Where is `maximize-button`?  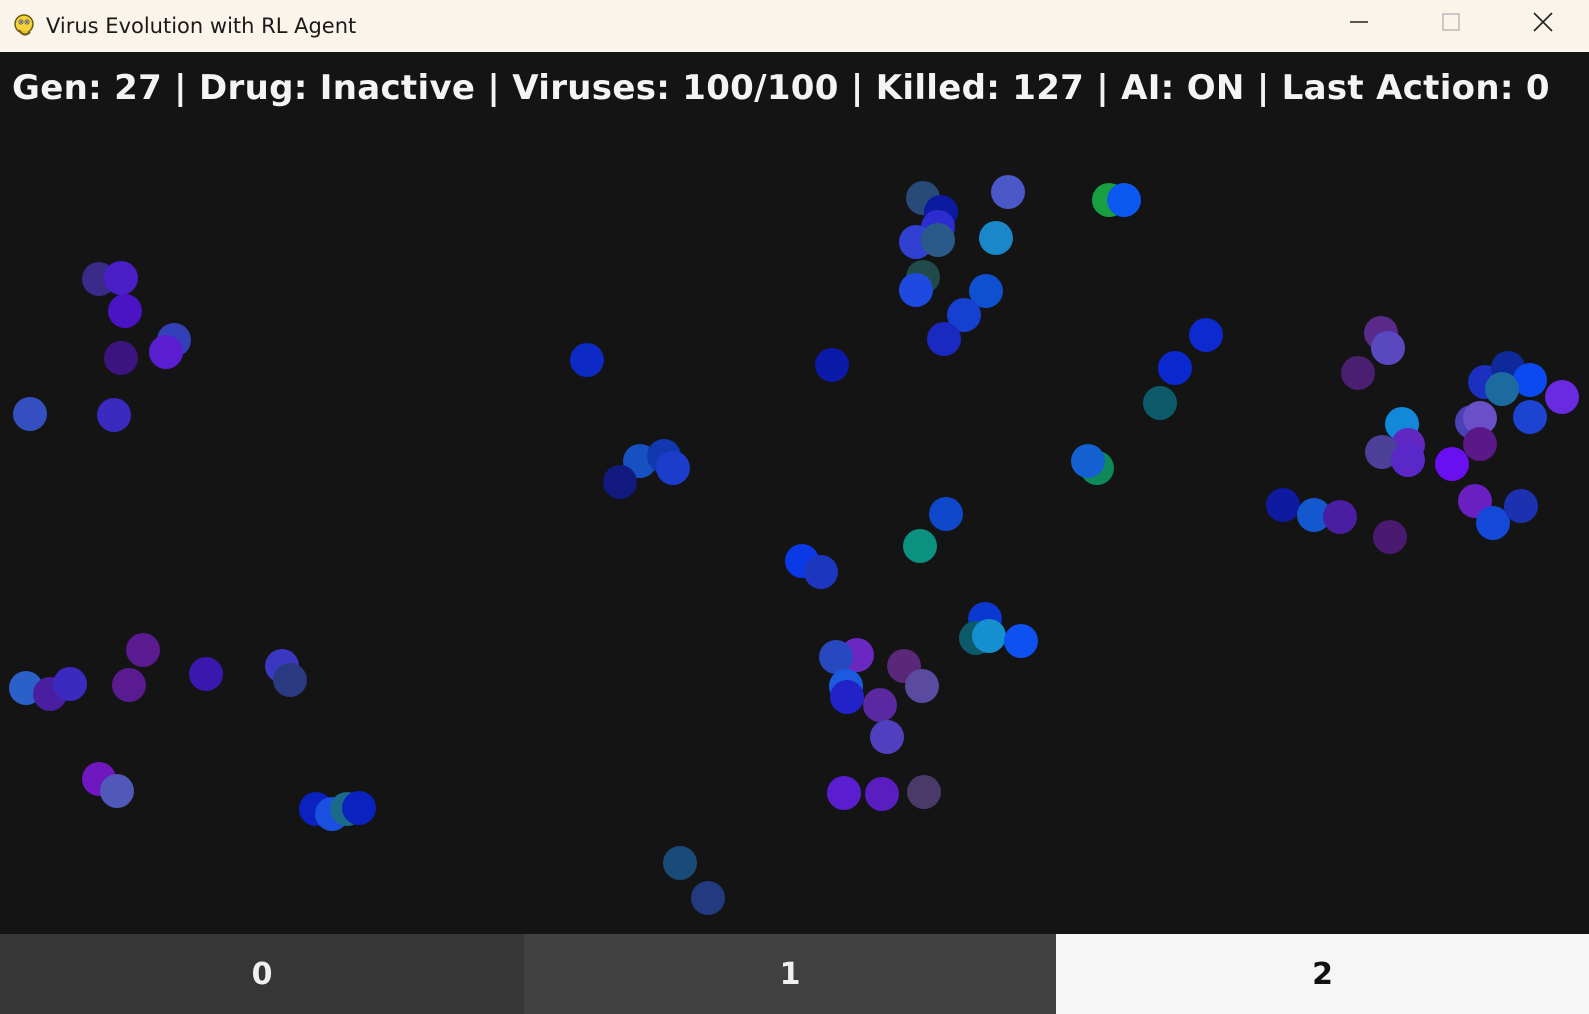 maximize-button is located at coordinates (1451, 22).